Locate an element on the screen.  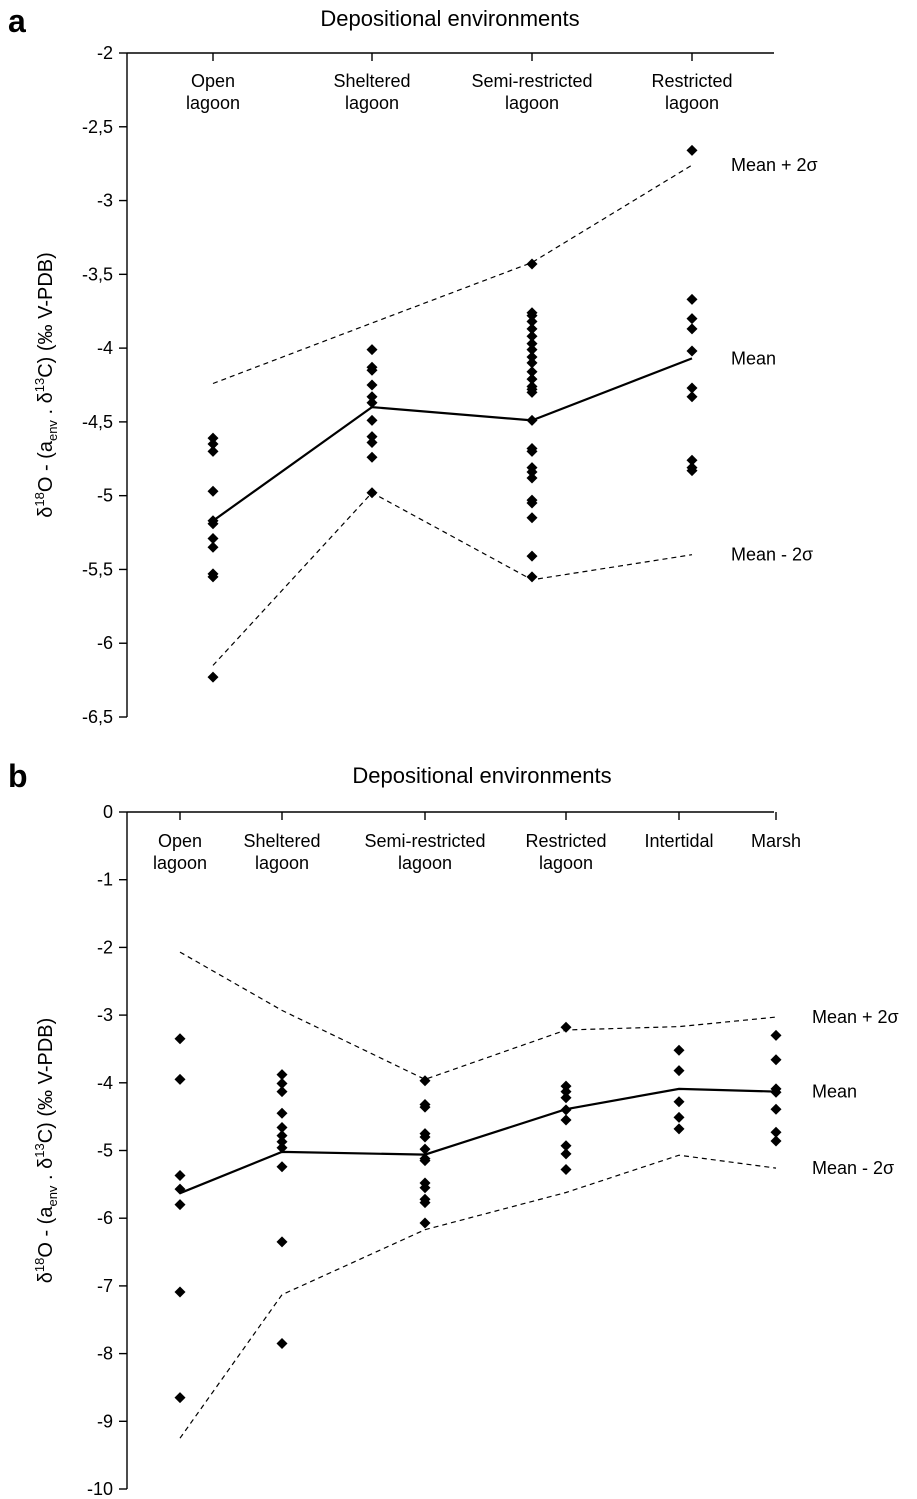
panel-a-category-label: Semi-restricted is located at coordinates (531, 81).